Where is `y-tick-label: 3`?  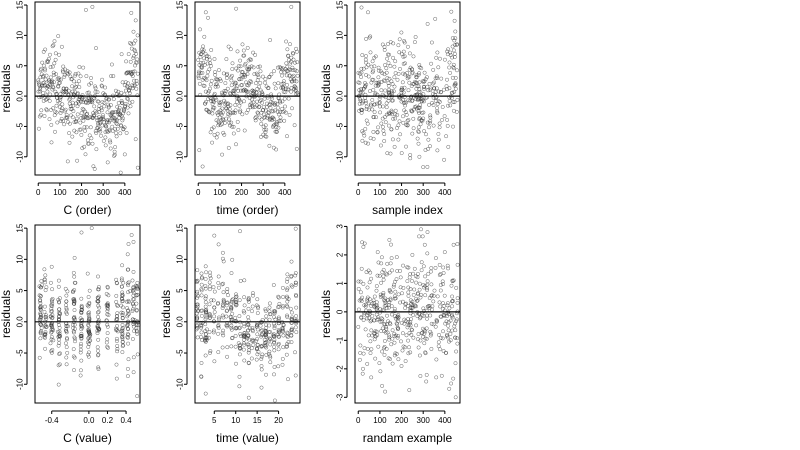 y-tick-label: 3 is located at coordinates (340, 226).